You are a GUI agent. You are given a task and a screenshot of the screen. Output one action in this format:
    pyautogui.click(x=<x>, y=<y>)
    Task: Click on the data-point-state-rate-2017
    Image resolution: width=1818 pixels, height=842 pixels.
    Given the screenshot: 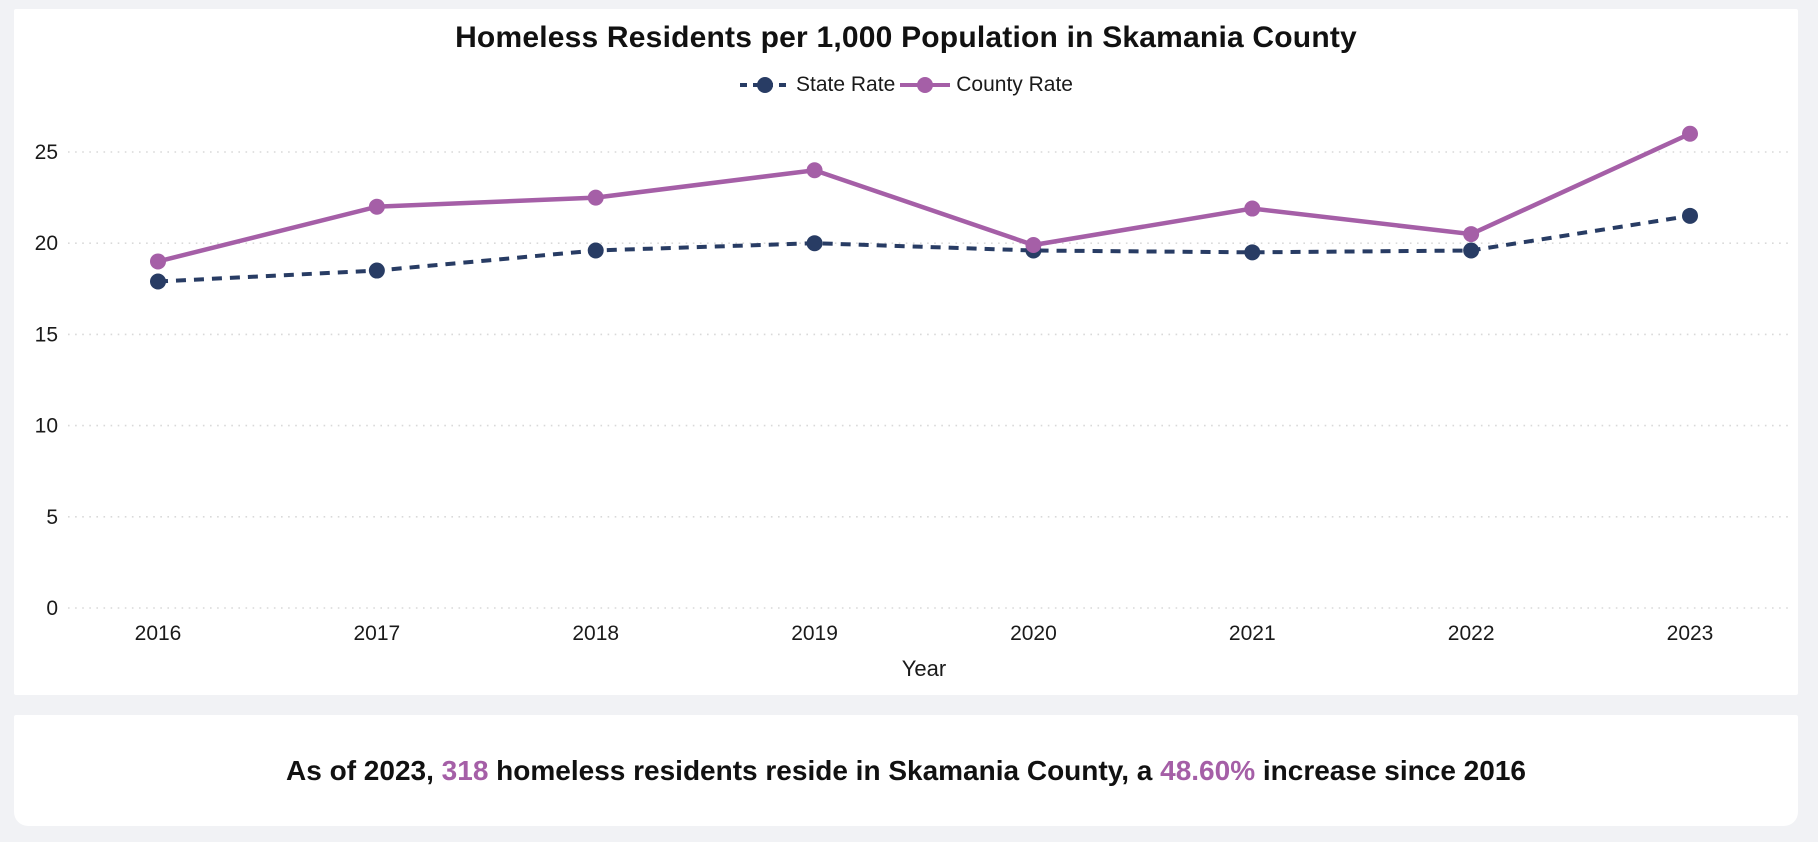 What is the action you would take?
    pyautogui.click(x=376, y=270)
    